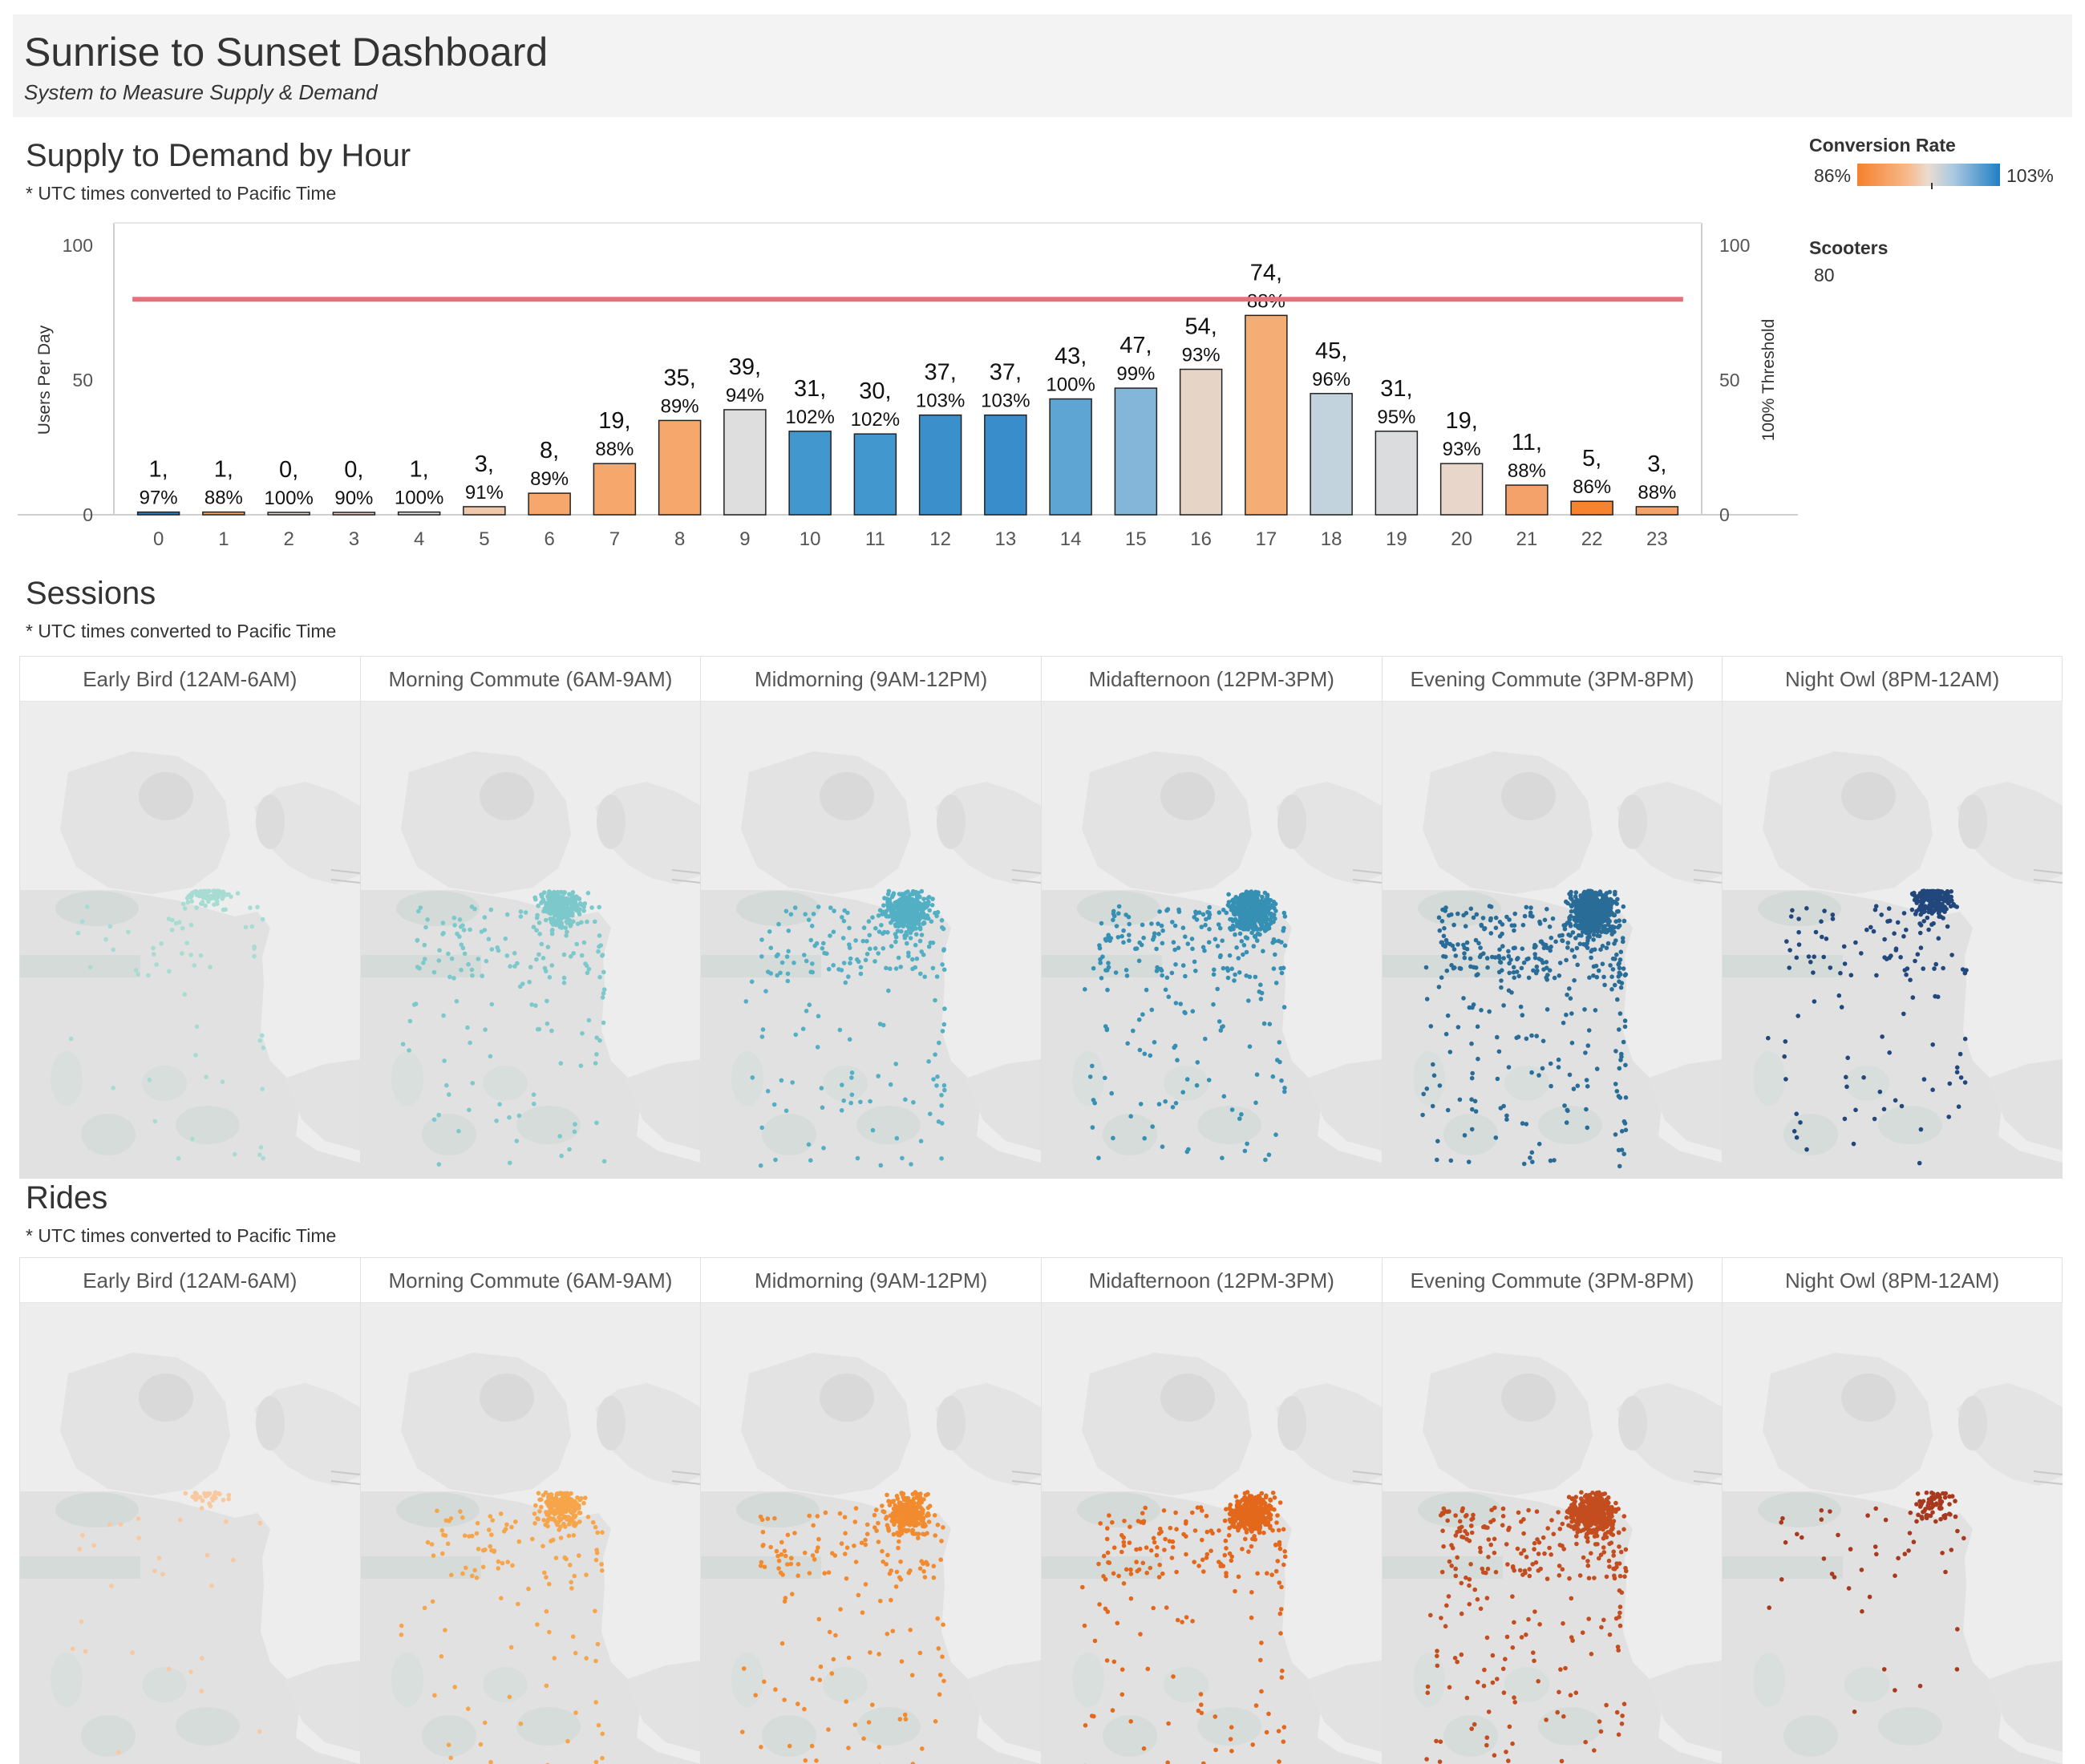 The image size is (2085, 1764). What do you see at coordinates (1932, 186) in the screenshot?
I see `conversion-ramp-marker` at bounding box center [1932, 186].